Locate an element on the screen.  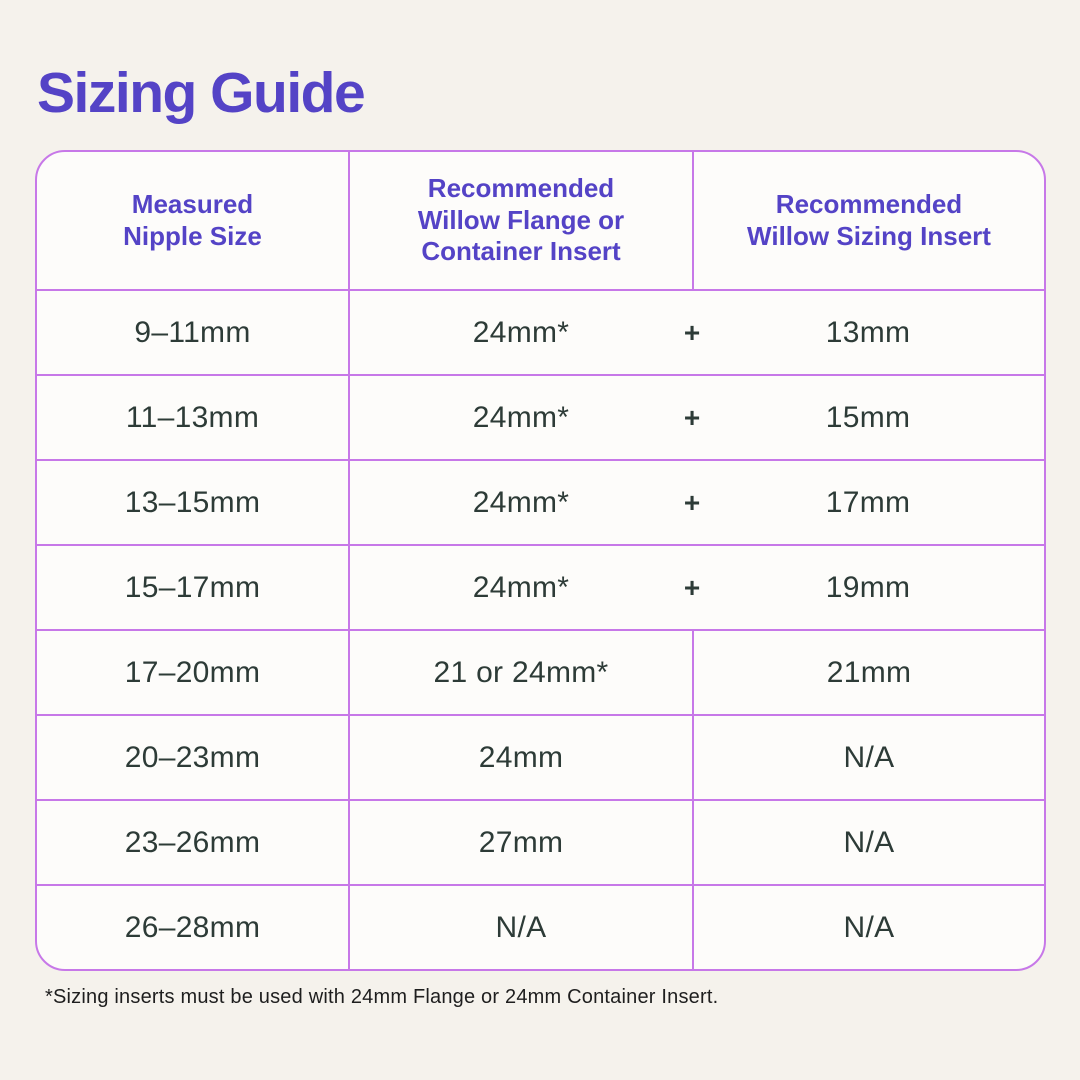
table-row: 17–20mm 21 or 24mm* 21mm is located at coordinates (540, 671).